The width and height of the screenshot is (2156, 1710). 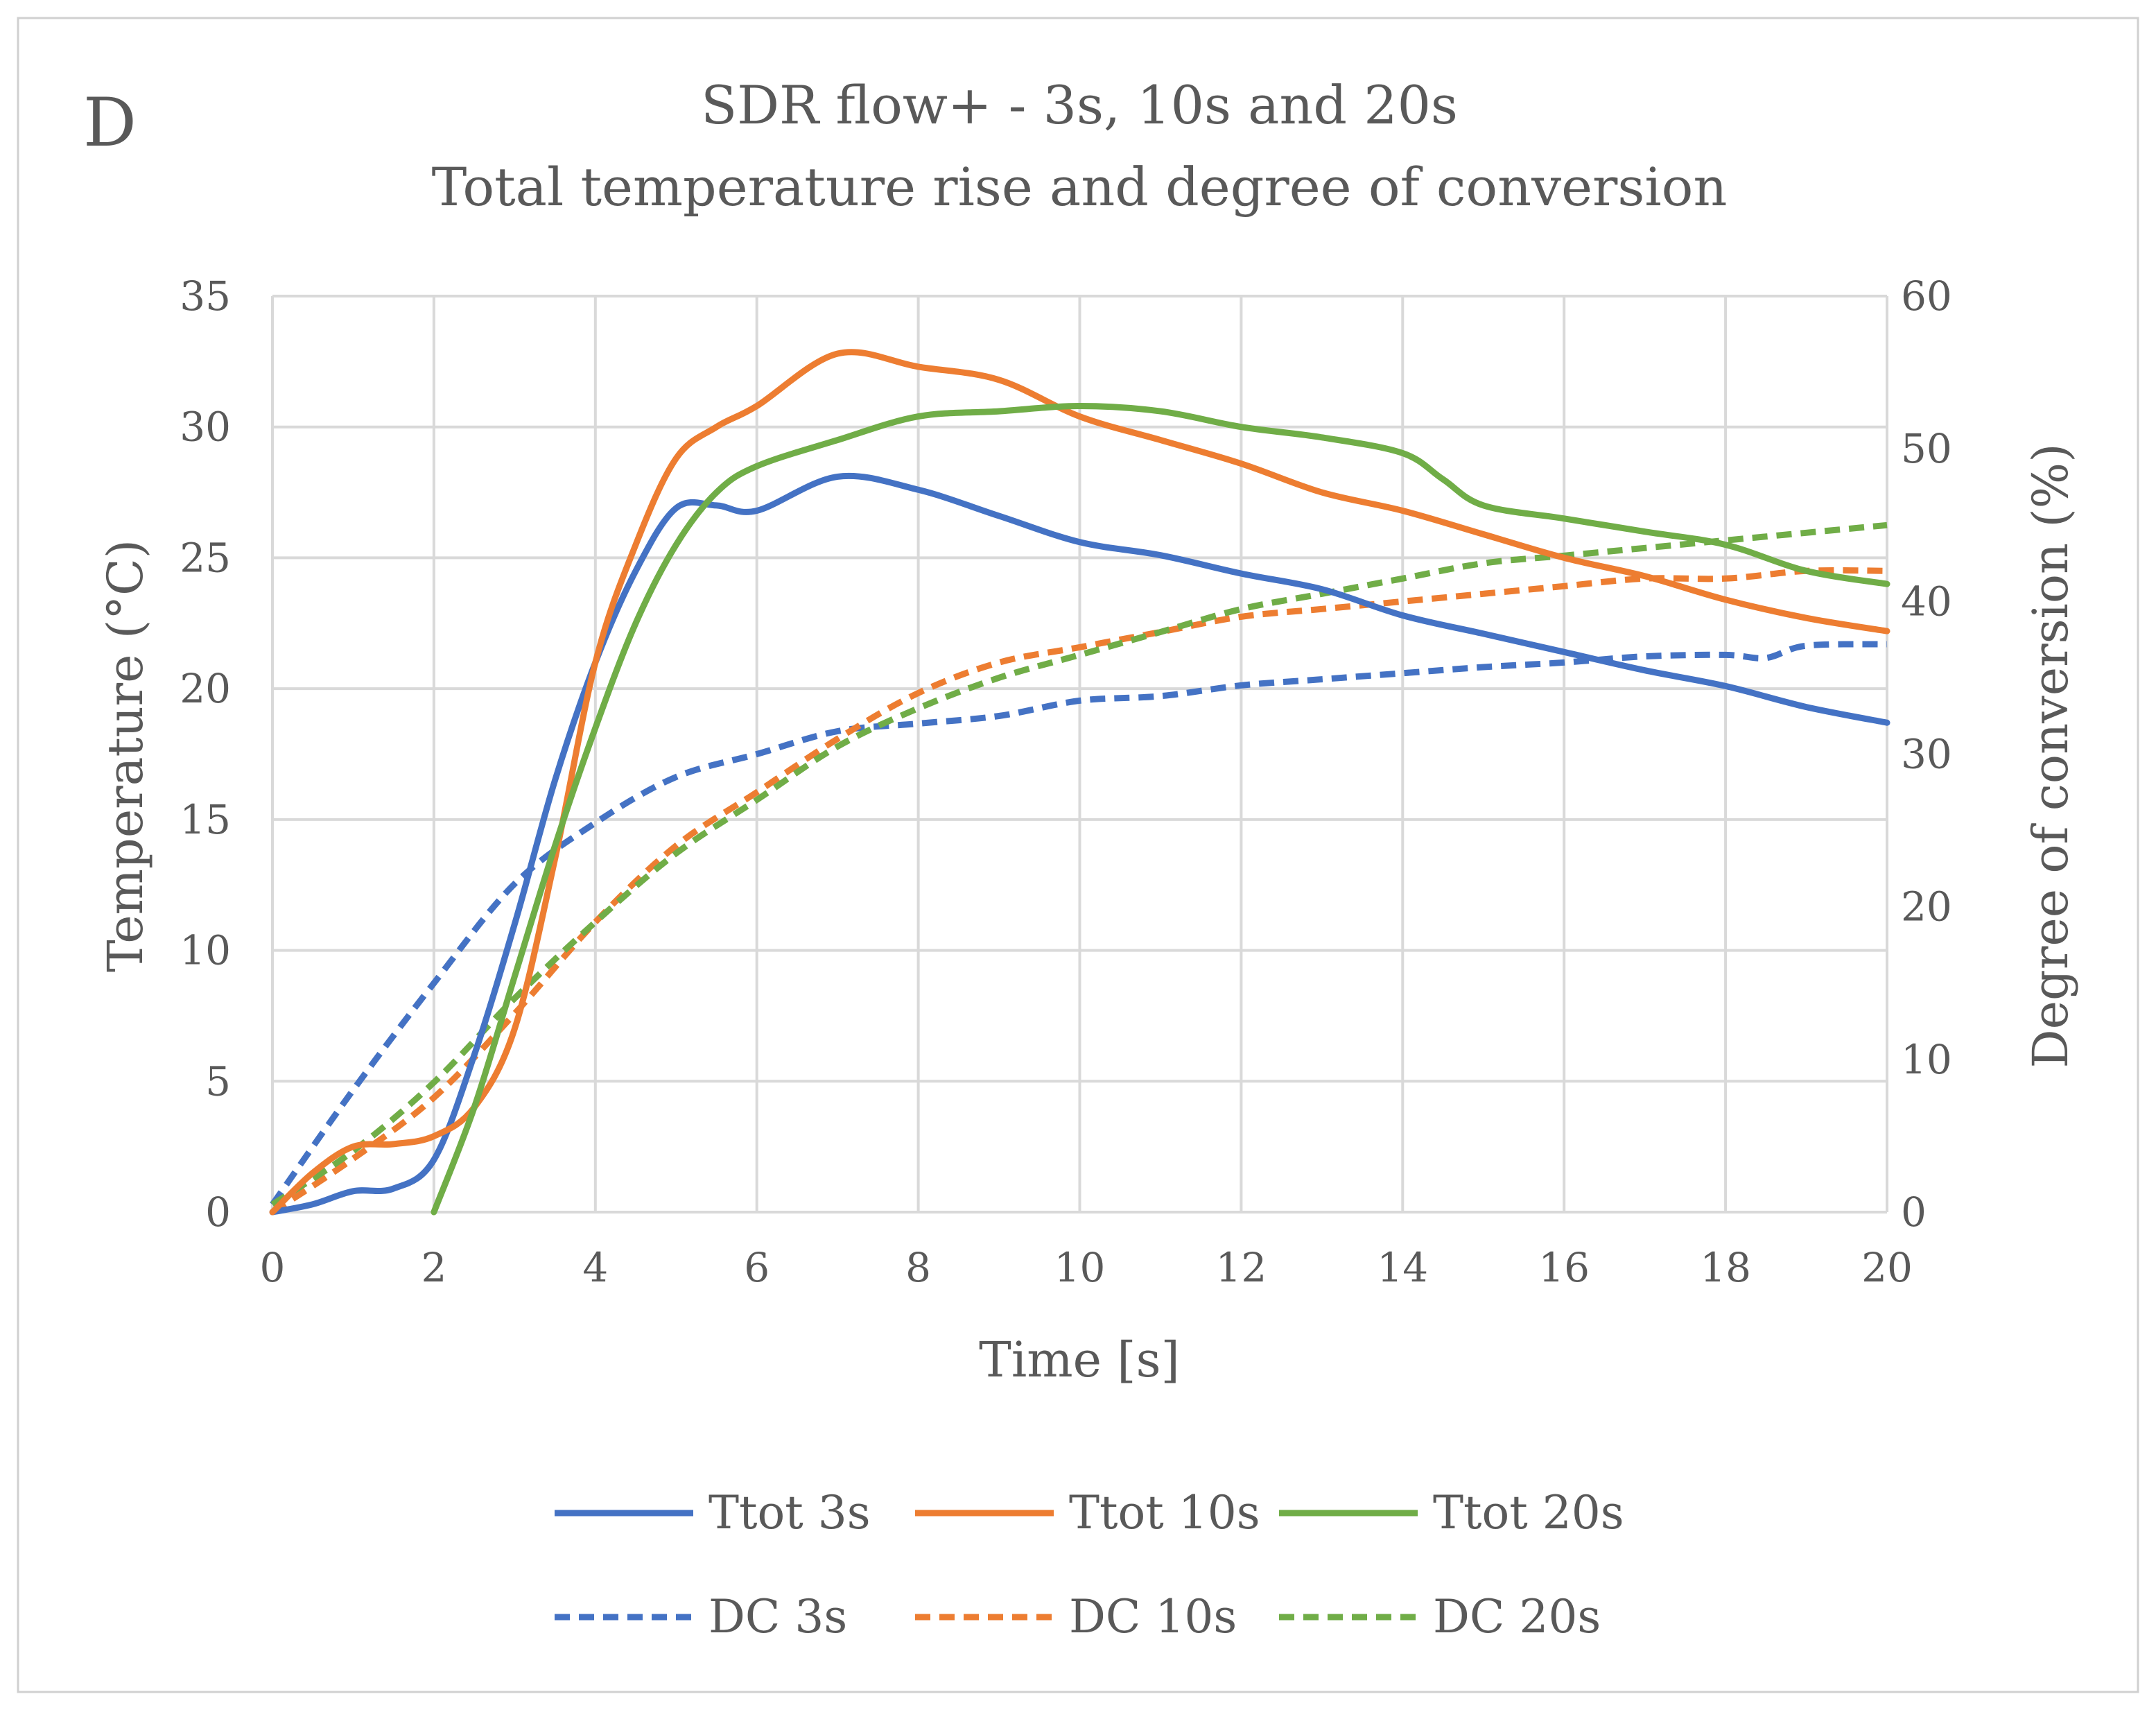 What do you see at coordinates (1164, 1513) in the screenshot?
I see `legend-label-ttot-10s: Ttot 10s` at bounding box center [1164, 1513].